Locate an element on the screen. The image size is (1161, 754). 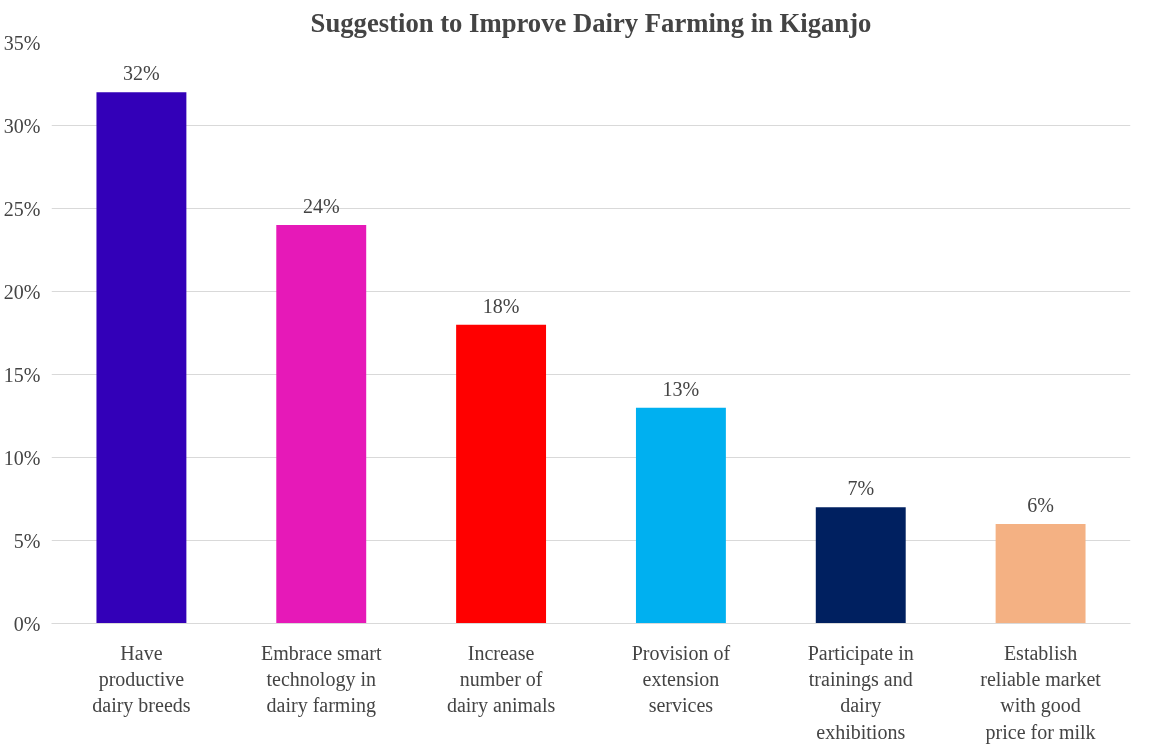
data-label: 24% is located at coordinates (321, 206).